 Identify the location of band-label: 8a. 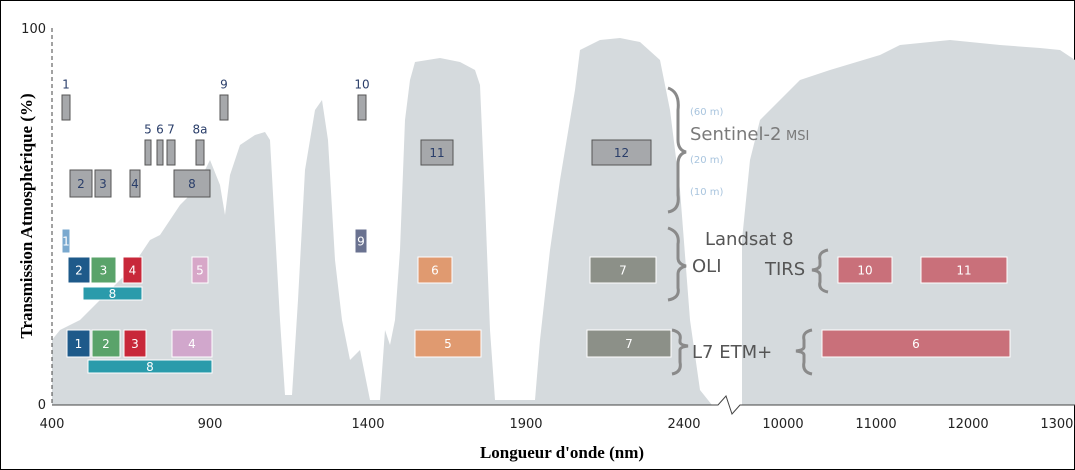
(200, 130).